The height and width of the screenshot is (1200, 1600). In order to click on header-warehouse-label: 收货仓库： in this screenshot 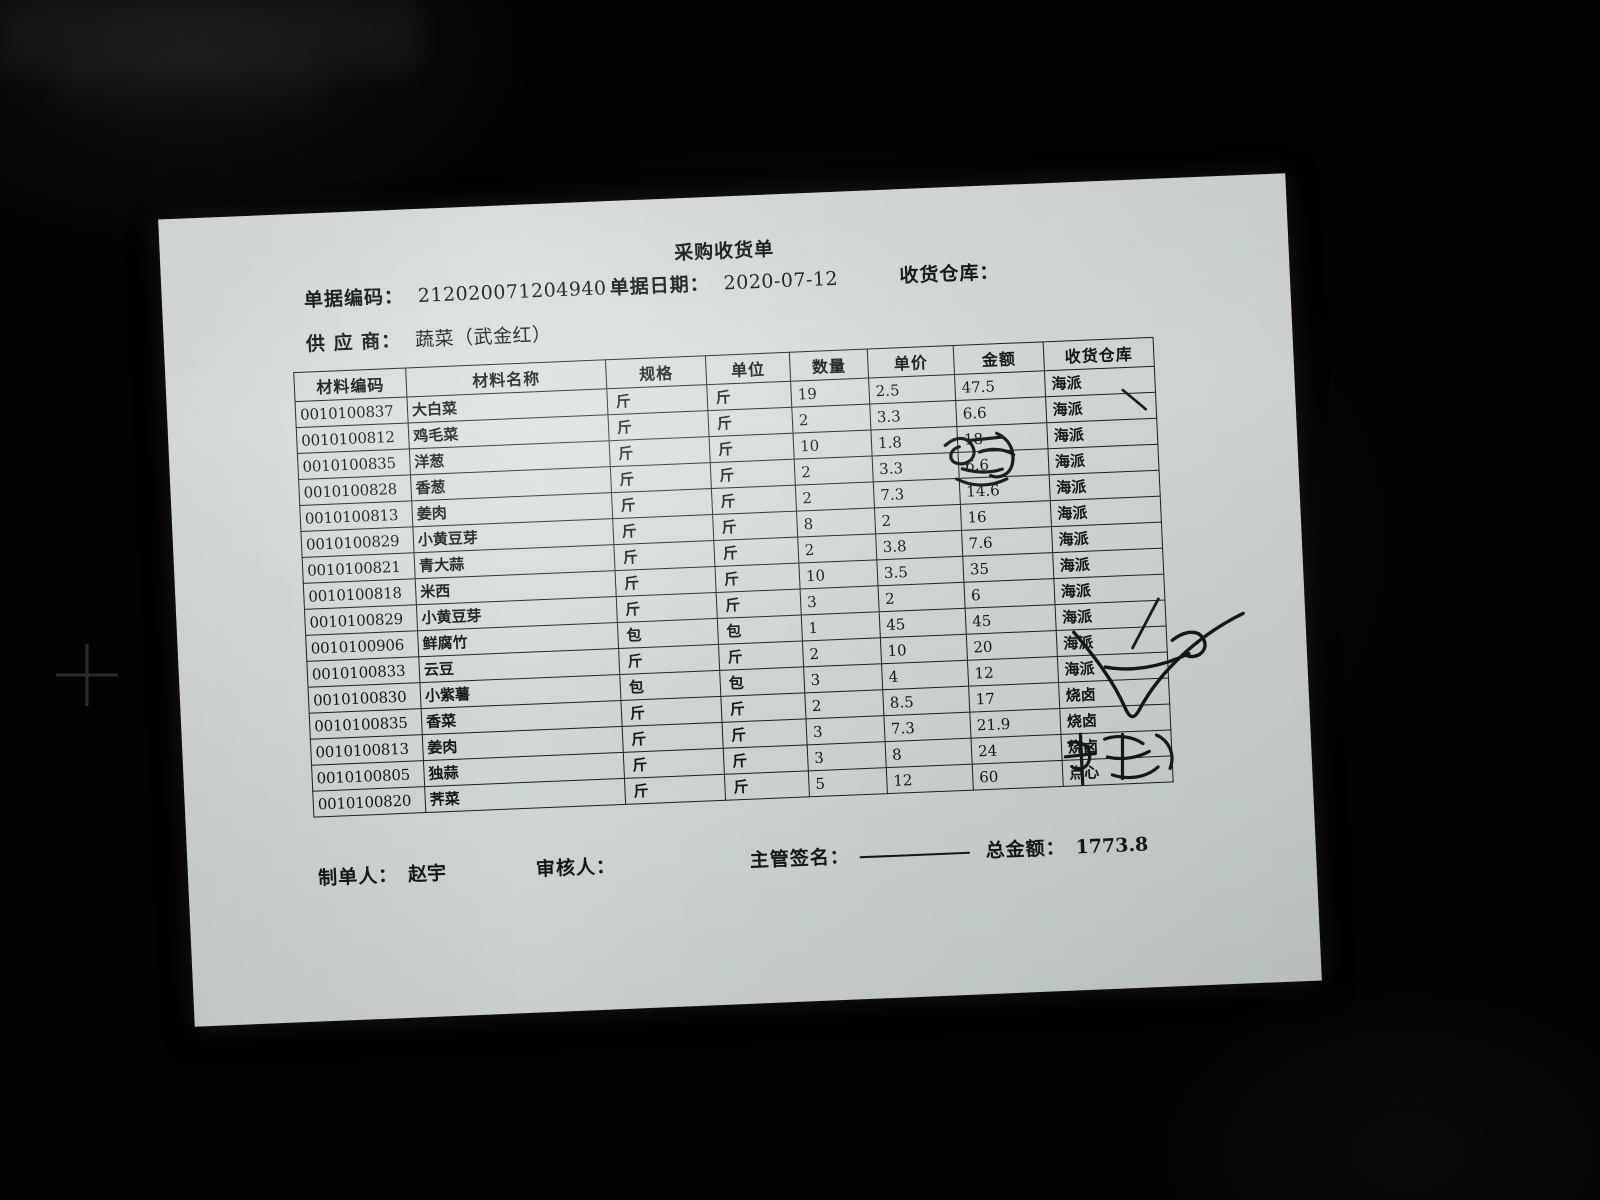, I will do `click(949, 274)`.